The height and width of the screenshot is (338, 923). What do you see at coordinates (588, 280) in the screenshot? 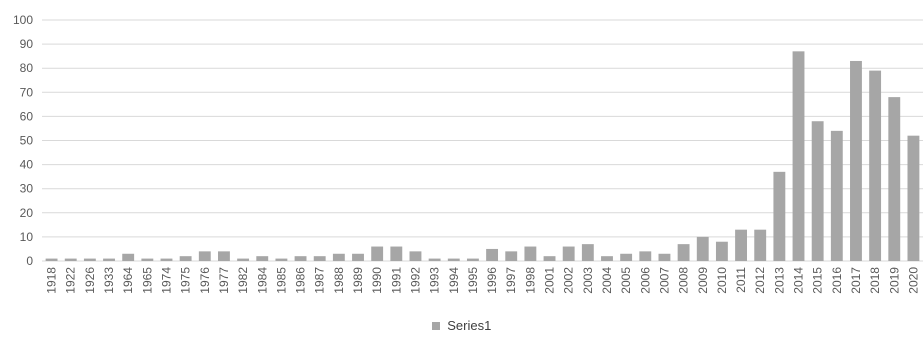
I see `x-tick-label-2003: 2003` at bounding box center [588, 280].